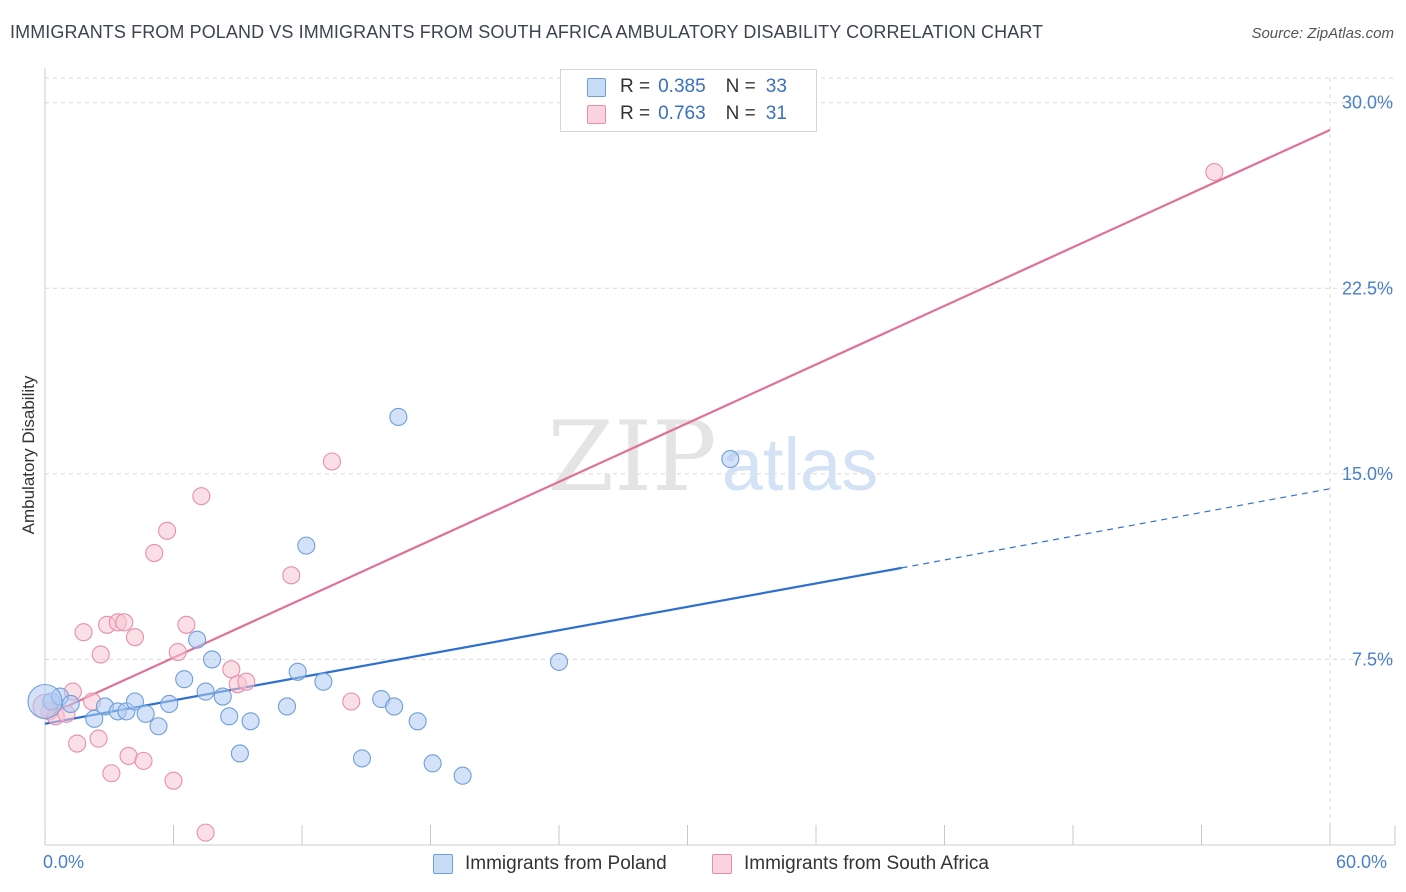 This screenshot has width=1406, height=892. I want to click on bottom-legend-poland: Immigrants from Poland, so click(550, 864).